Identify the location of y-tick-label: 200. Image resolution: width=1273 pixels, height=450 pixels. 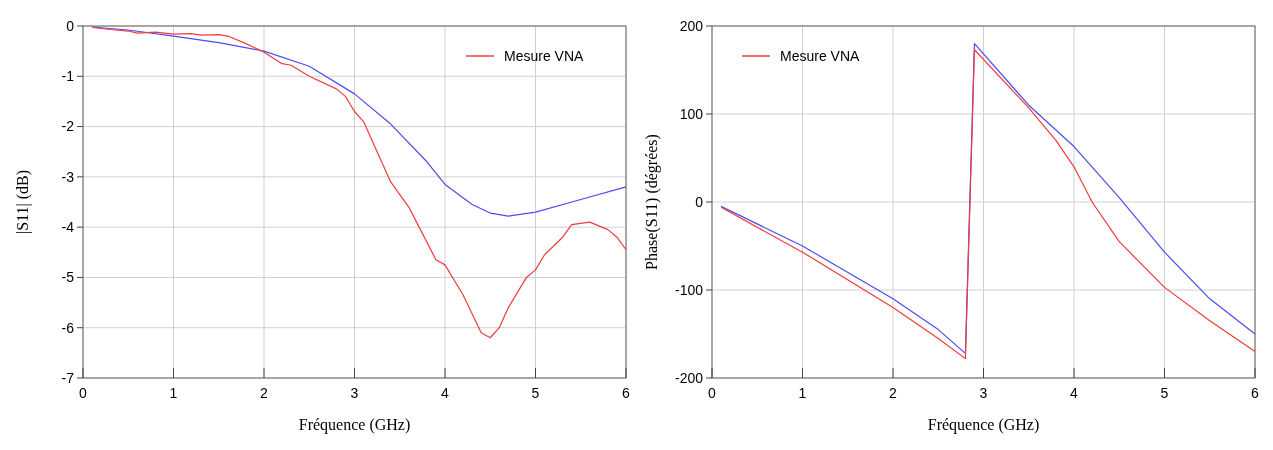
(691, 25).